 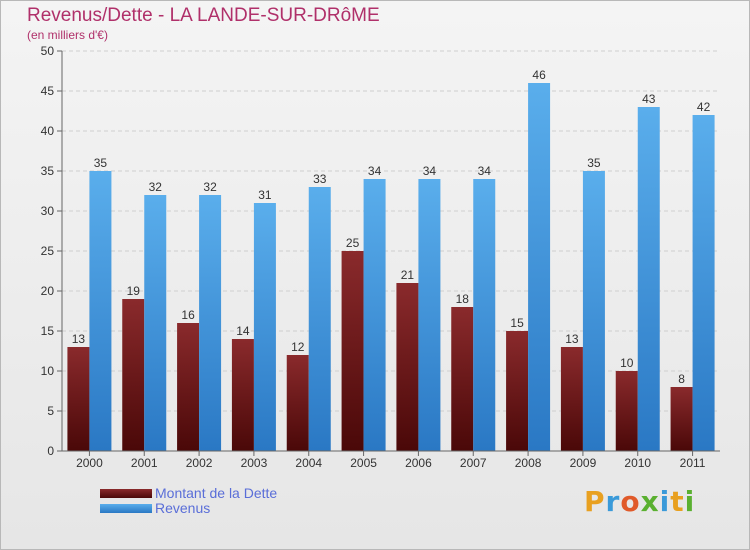 What do you see at coordinates (408, 275) in the screenshot?
I see `value-label-dette: 21` at bounding box center [408, 275].